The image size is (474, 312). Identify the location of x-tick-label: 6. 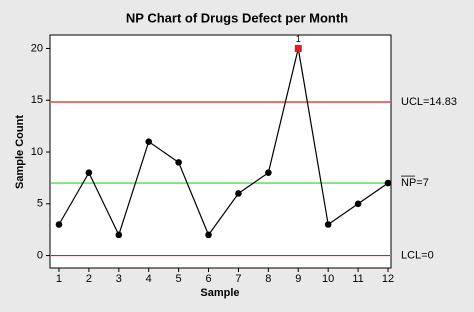
(208, 279).